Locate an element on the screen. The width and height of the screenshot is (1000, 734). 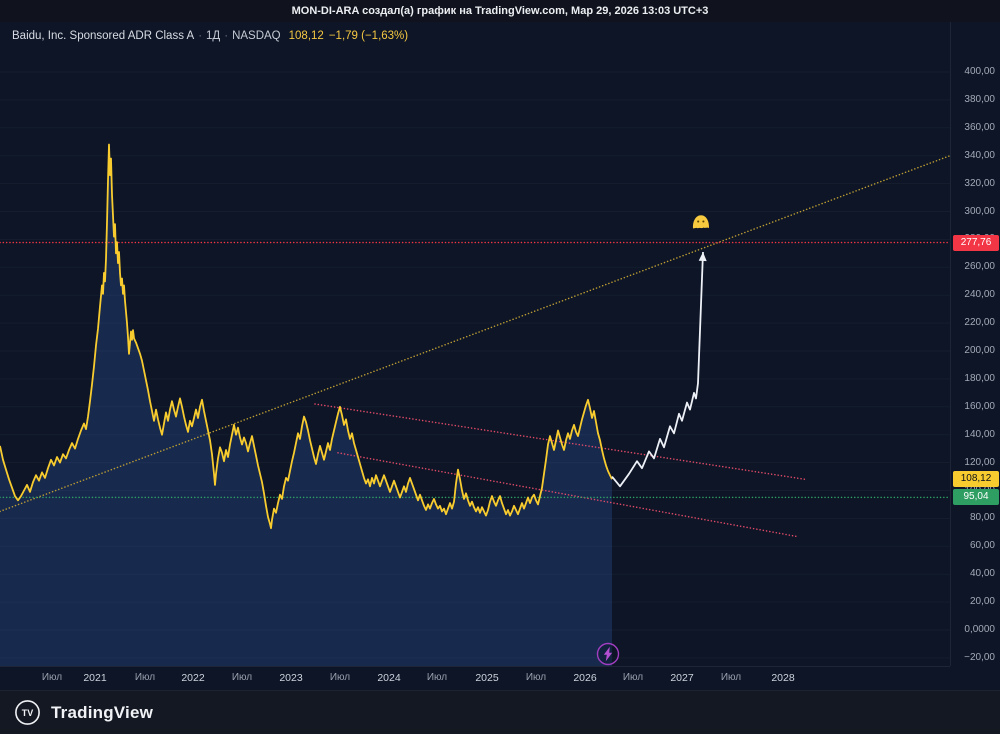
time-tick-label: 2025 is located at coordinates (487, 678).